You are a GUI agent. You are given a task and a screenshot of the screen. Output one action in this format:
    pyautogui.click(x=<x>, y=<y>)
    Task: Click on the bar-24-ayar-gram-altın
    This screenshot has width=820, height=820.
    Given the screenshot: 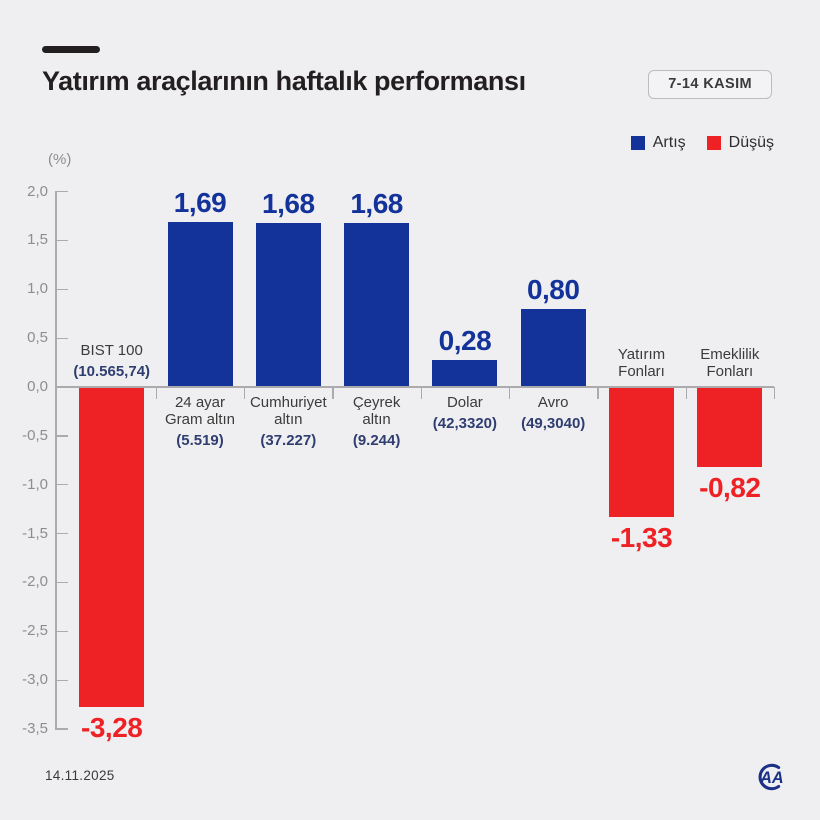 What is the action you would take?
    pyautogui.click(x=200, y=303)
    